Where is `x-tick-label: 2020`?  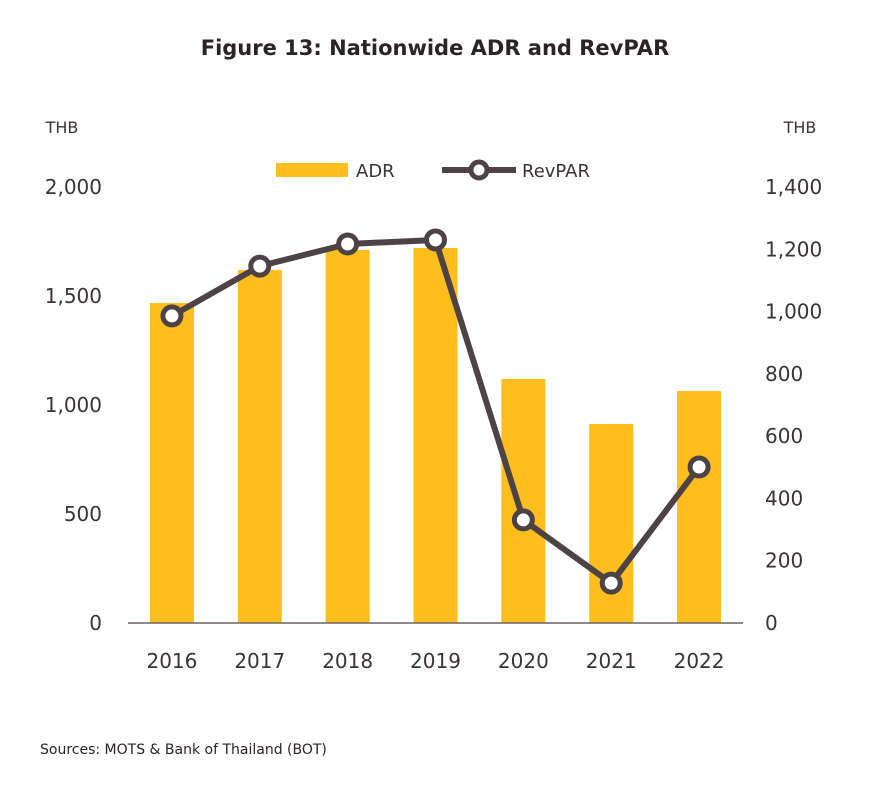 x-tick-label: 2020 is located at coordinates (523, 661).